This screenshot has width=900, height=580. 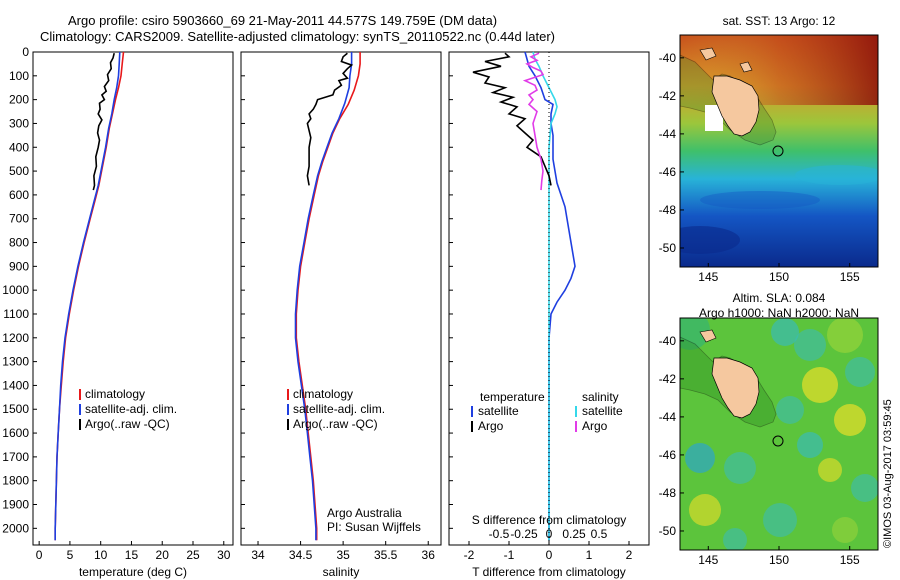 I want to click on sst-argo-marker, so click(x=778, y=151).